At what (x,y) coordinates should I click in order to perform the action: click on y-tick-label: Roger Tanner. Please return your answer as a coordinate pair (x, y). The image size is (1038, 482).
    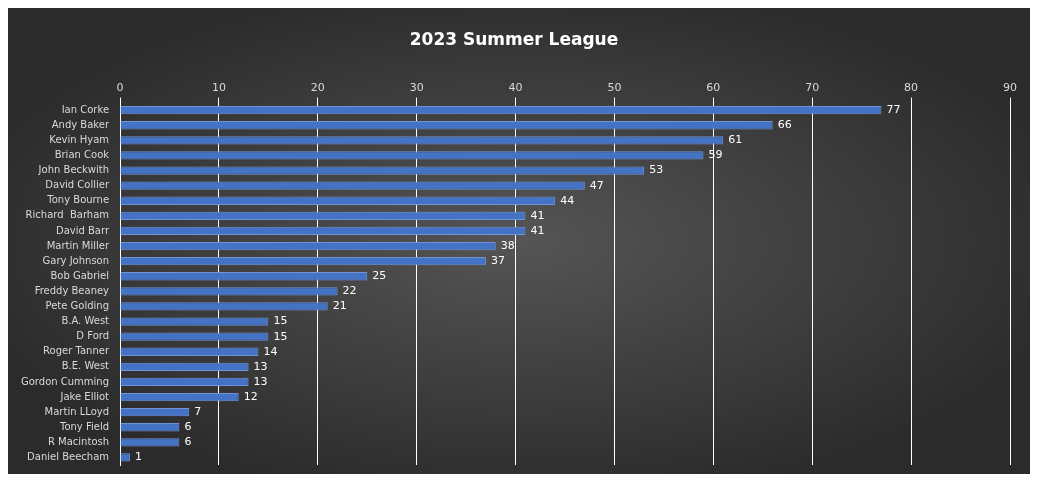
    Looking at the image, I should click on (76, 351).